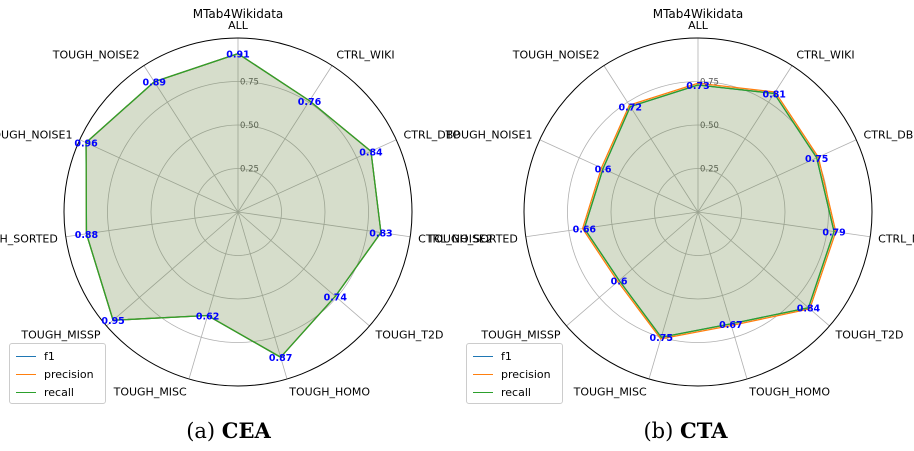 The width and height of the screenshot is (914, 451). Describe the element at coordinates (228, 430) in the screenshot. I see `caption-a: (a) CEA` at that location.